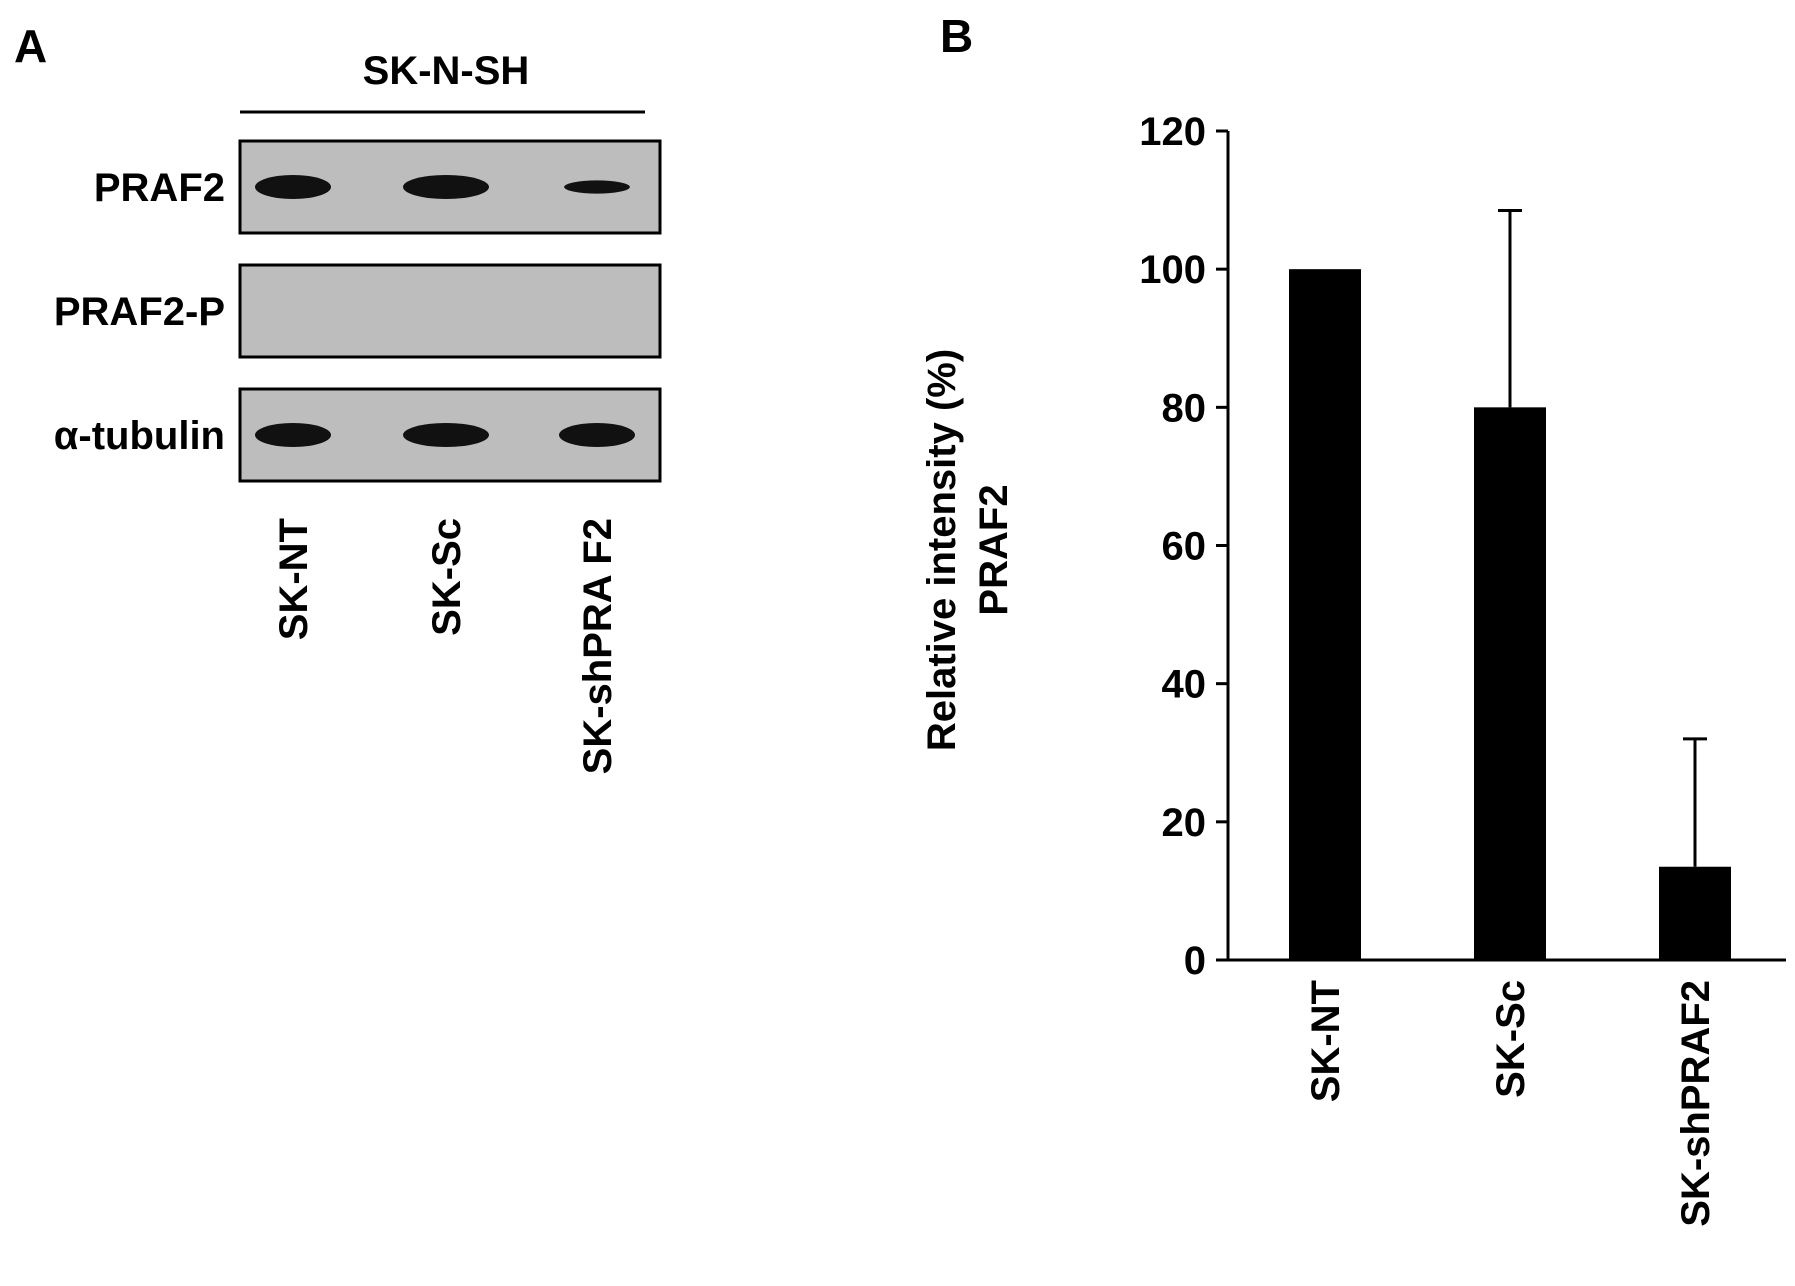 This screenshot has width=1795, height=1286. Describe the element at coordinates (968, 550) in the screenshot. I see `y-axis-title: Relative intensity (%) PRAF2` at that location.